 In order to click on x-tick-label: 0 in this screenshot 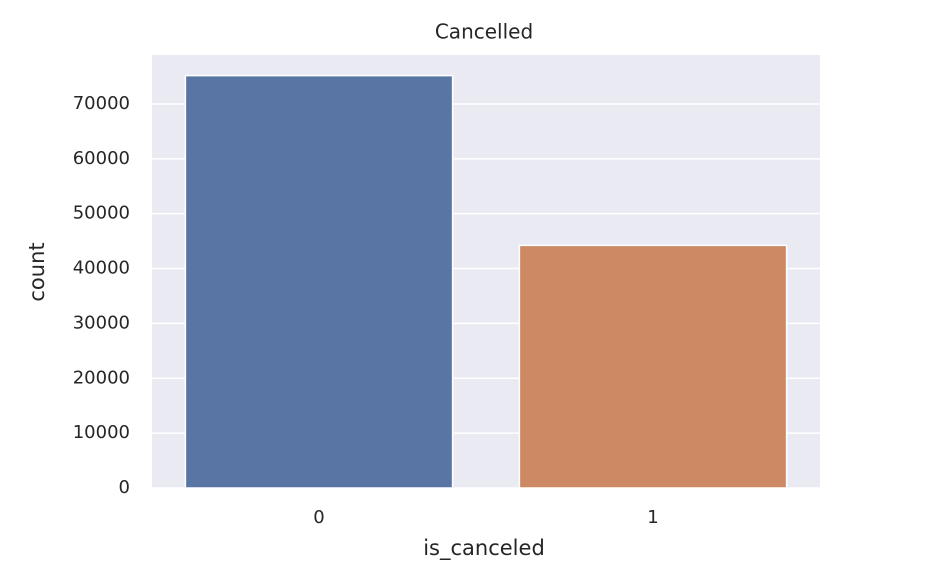, I will do `click(318, 517)`.